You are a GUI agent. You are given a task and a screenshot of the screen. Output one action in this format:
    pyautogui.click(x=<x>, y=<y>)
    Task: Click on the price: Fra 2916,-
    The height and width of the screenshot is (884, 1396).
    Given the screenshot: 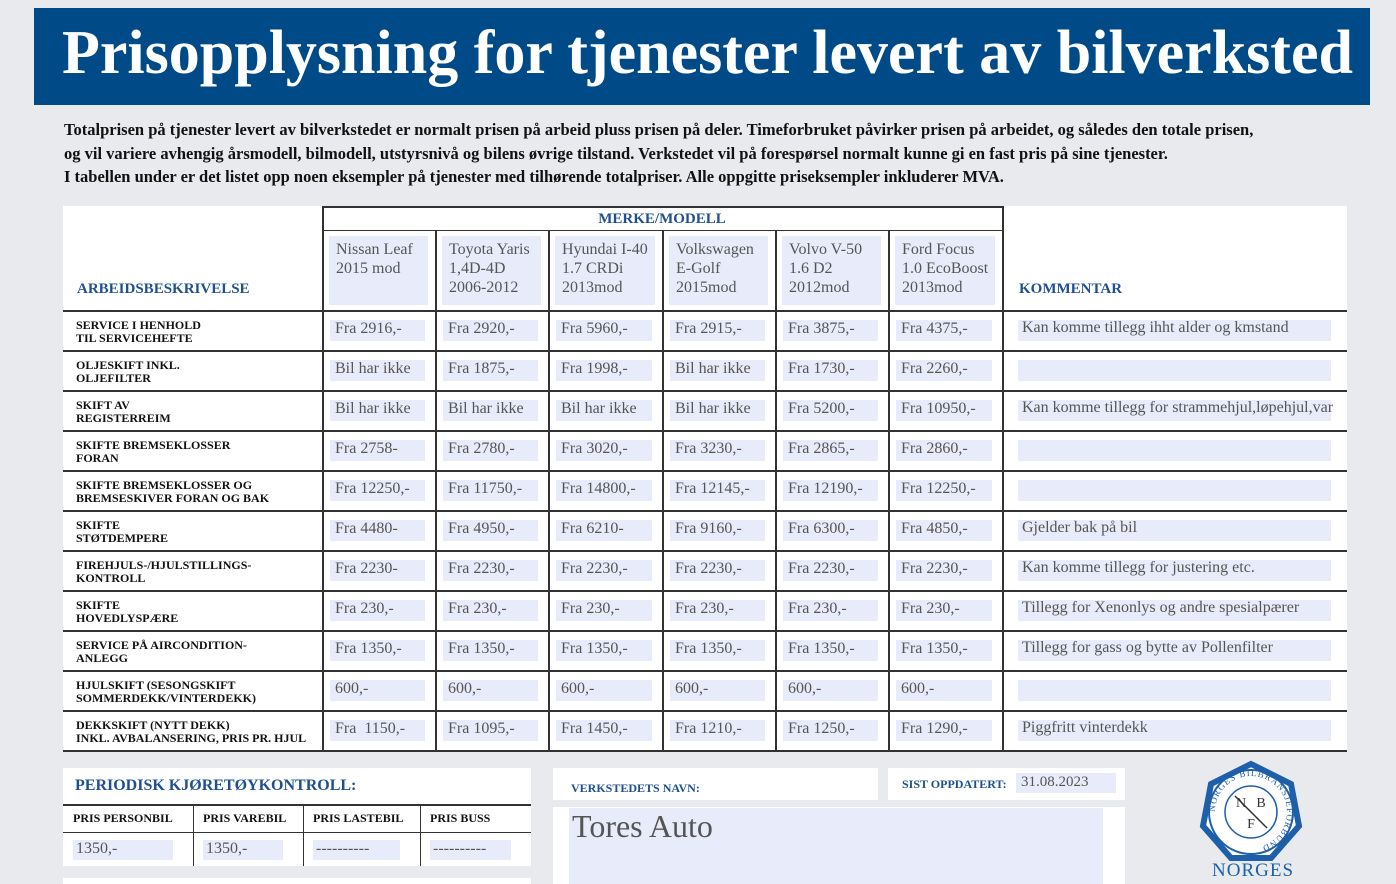 What is the action you would take?
    pyautogui.click(x=368, y=328)
    